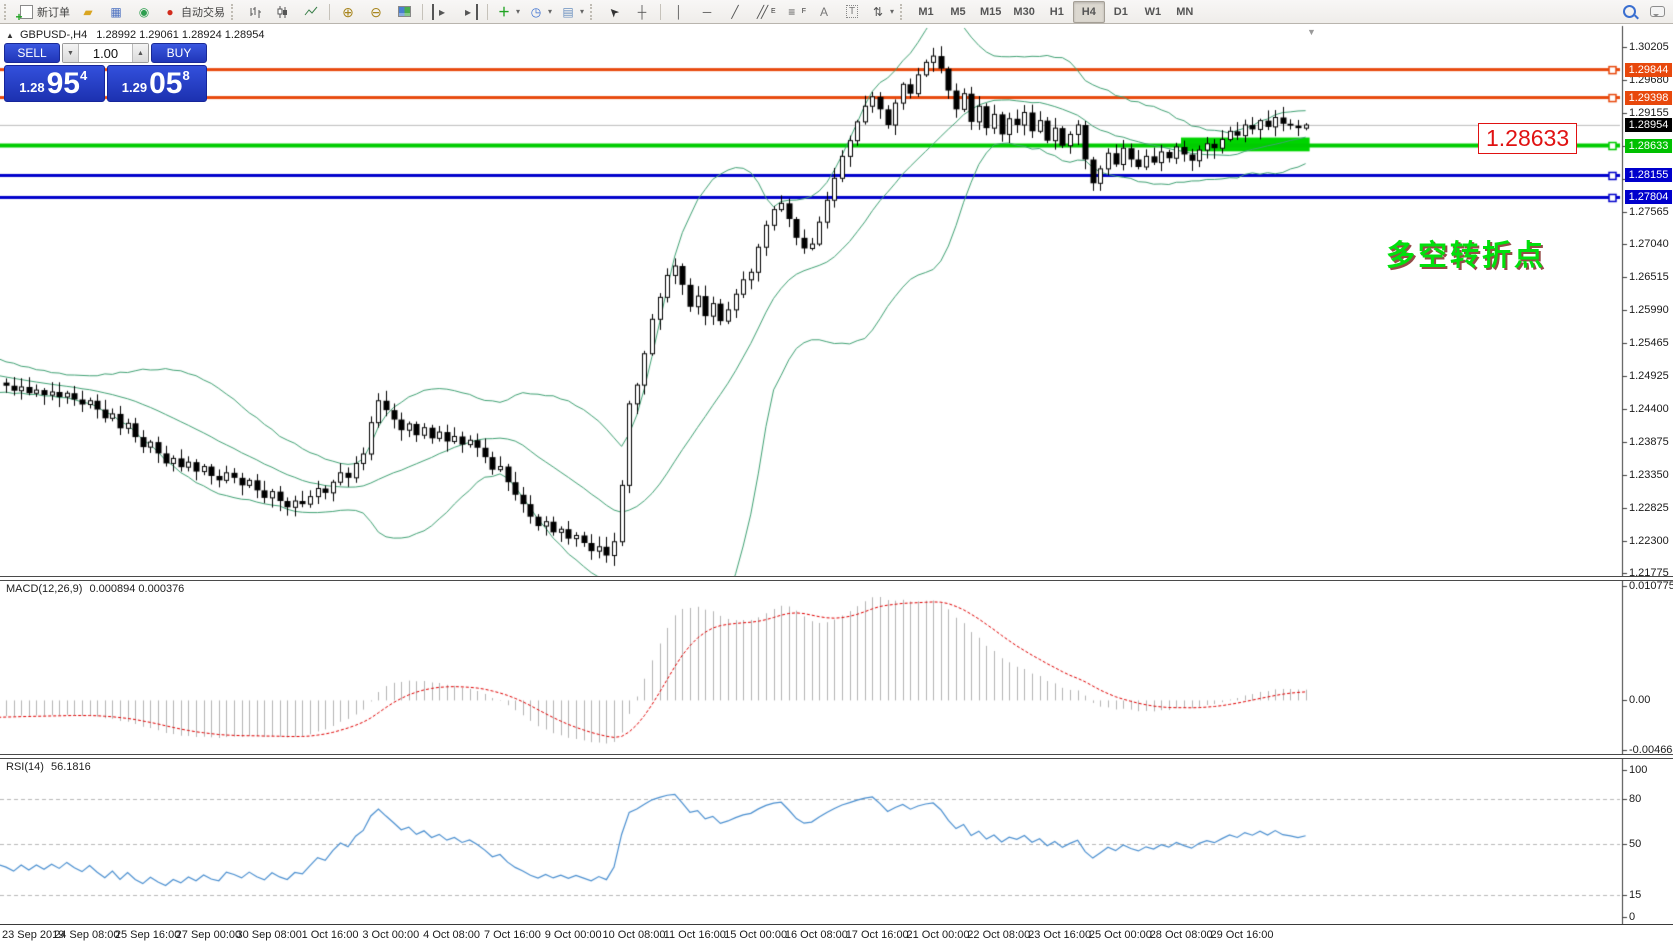 The height and width of the screenshot is (945, 1673). Describe the element at coordinates (255, 12) in the screenshot. I see `bar-chart-button` at that location.